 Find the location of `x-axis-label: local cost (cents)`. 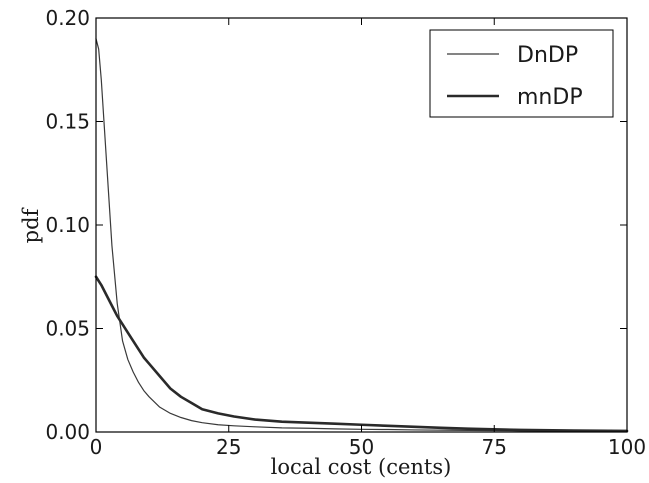

x-axis-label: local cost (cents) is located at coordinates (361, 467).